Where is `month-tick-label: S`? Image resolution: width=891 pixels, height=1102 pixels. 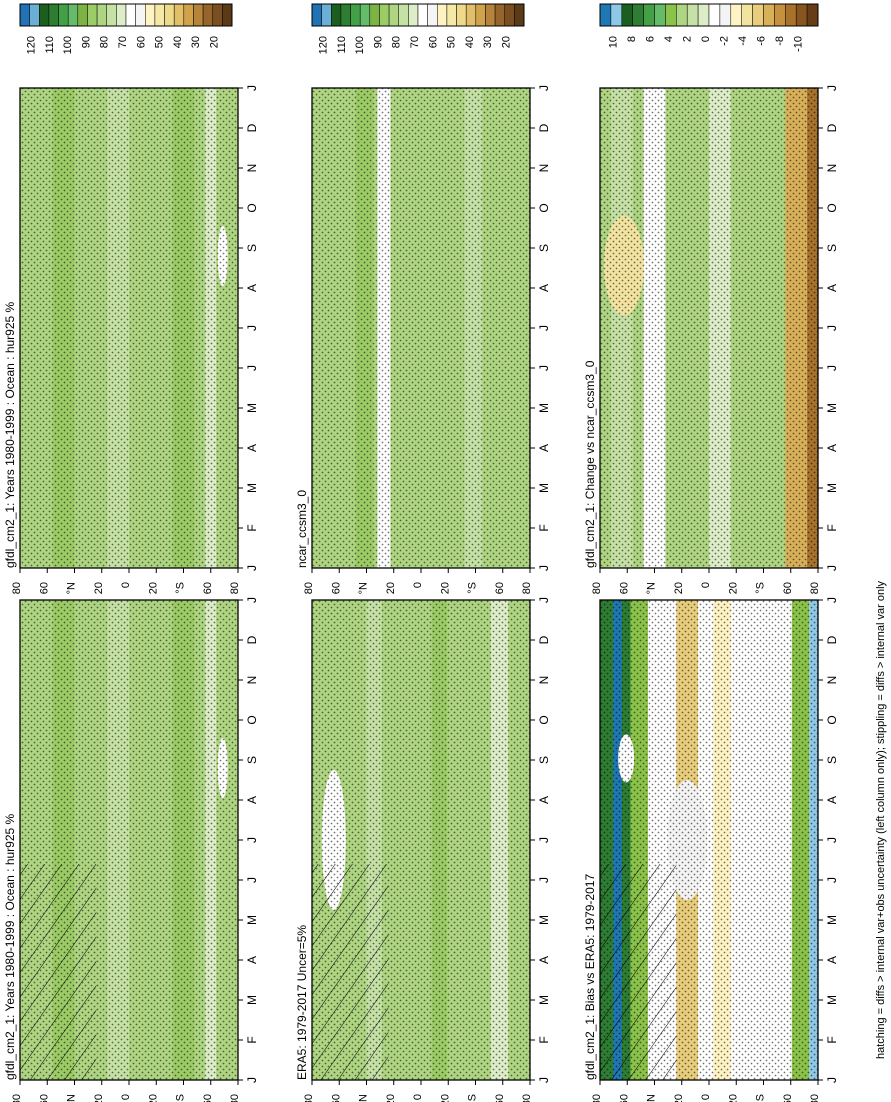 month-tick-label: S is located at coordinates (252, 248).